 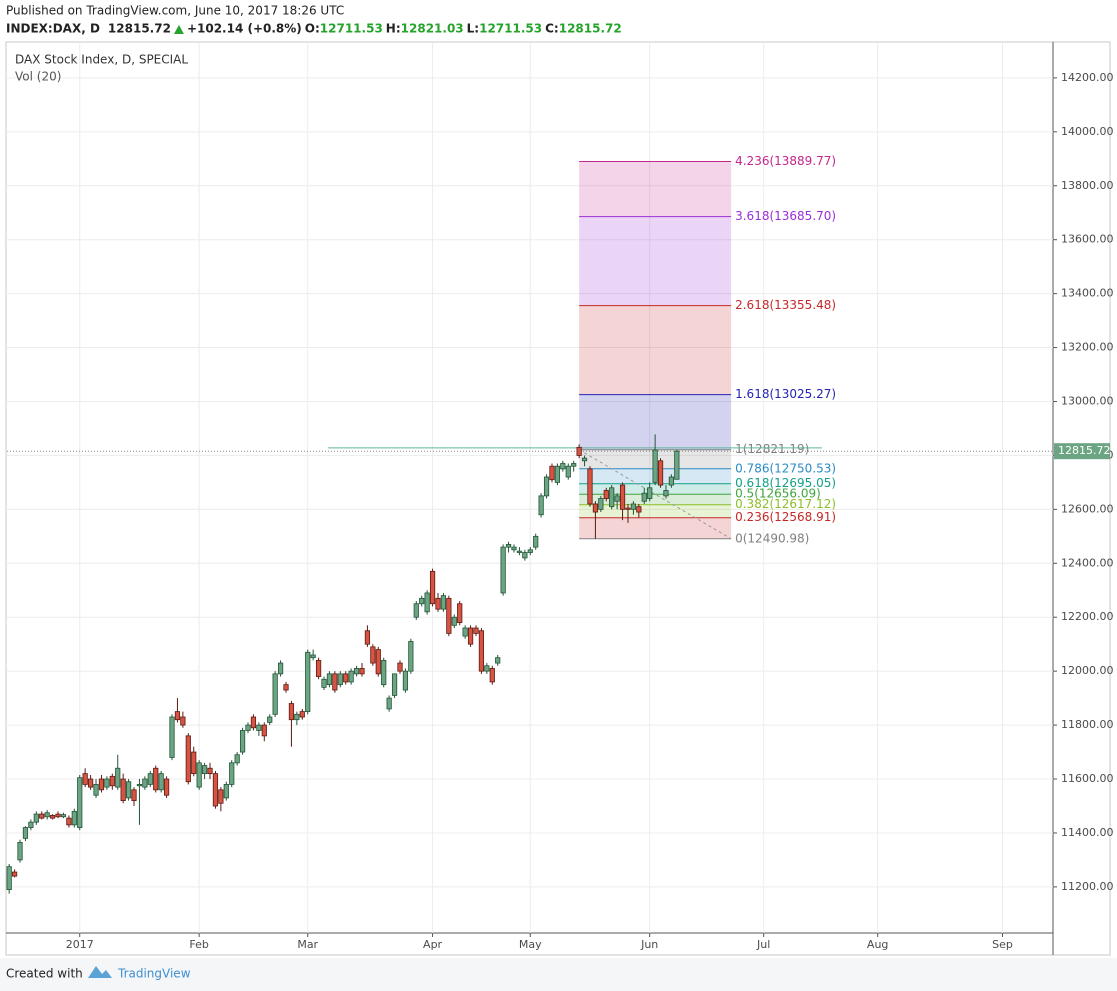 What do you see at coordinates (558, 974) in the screenshot?
I see `footer-bar` at bounding box center [558, 974].